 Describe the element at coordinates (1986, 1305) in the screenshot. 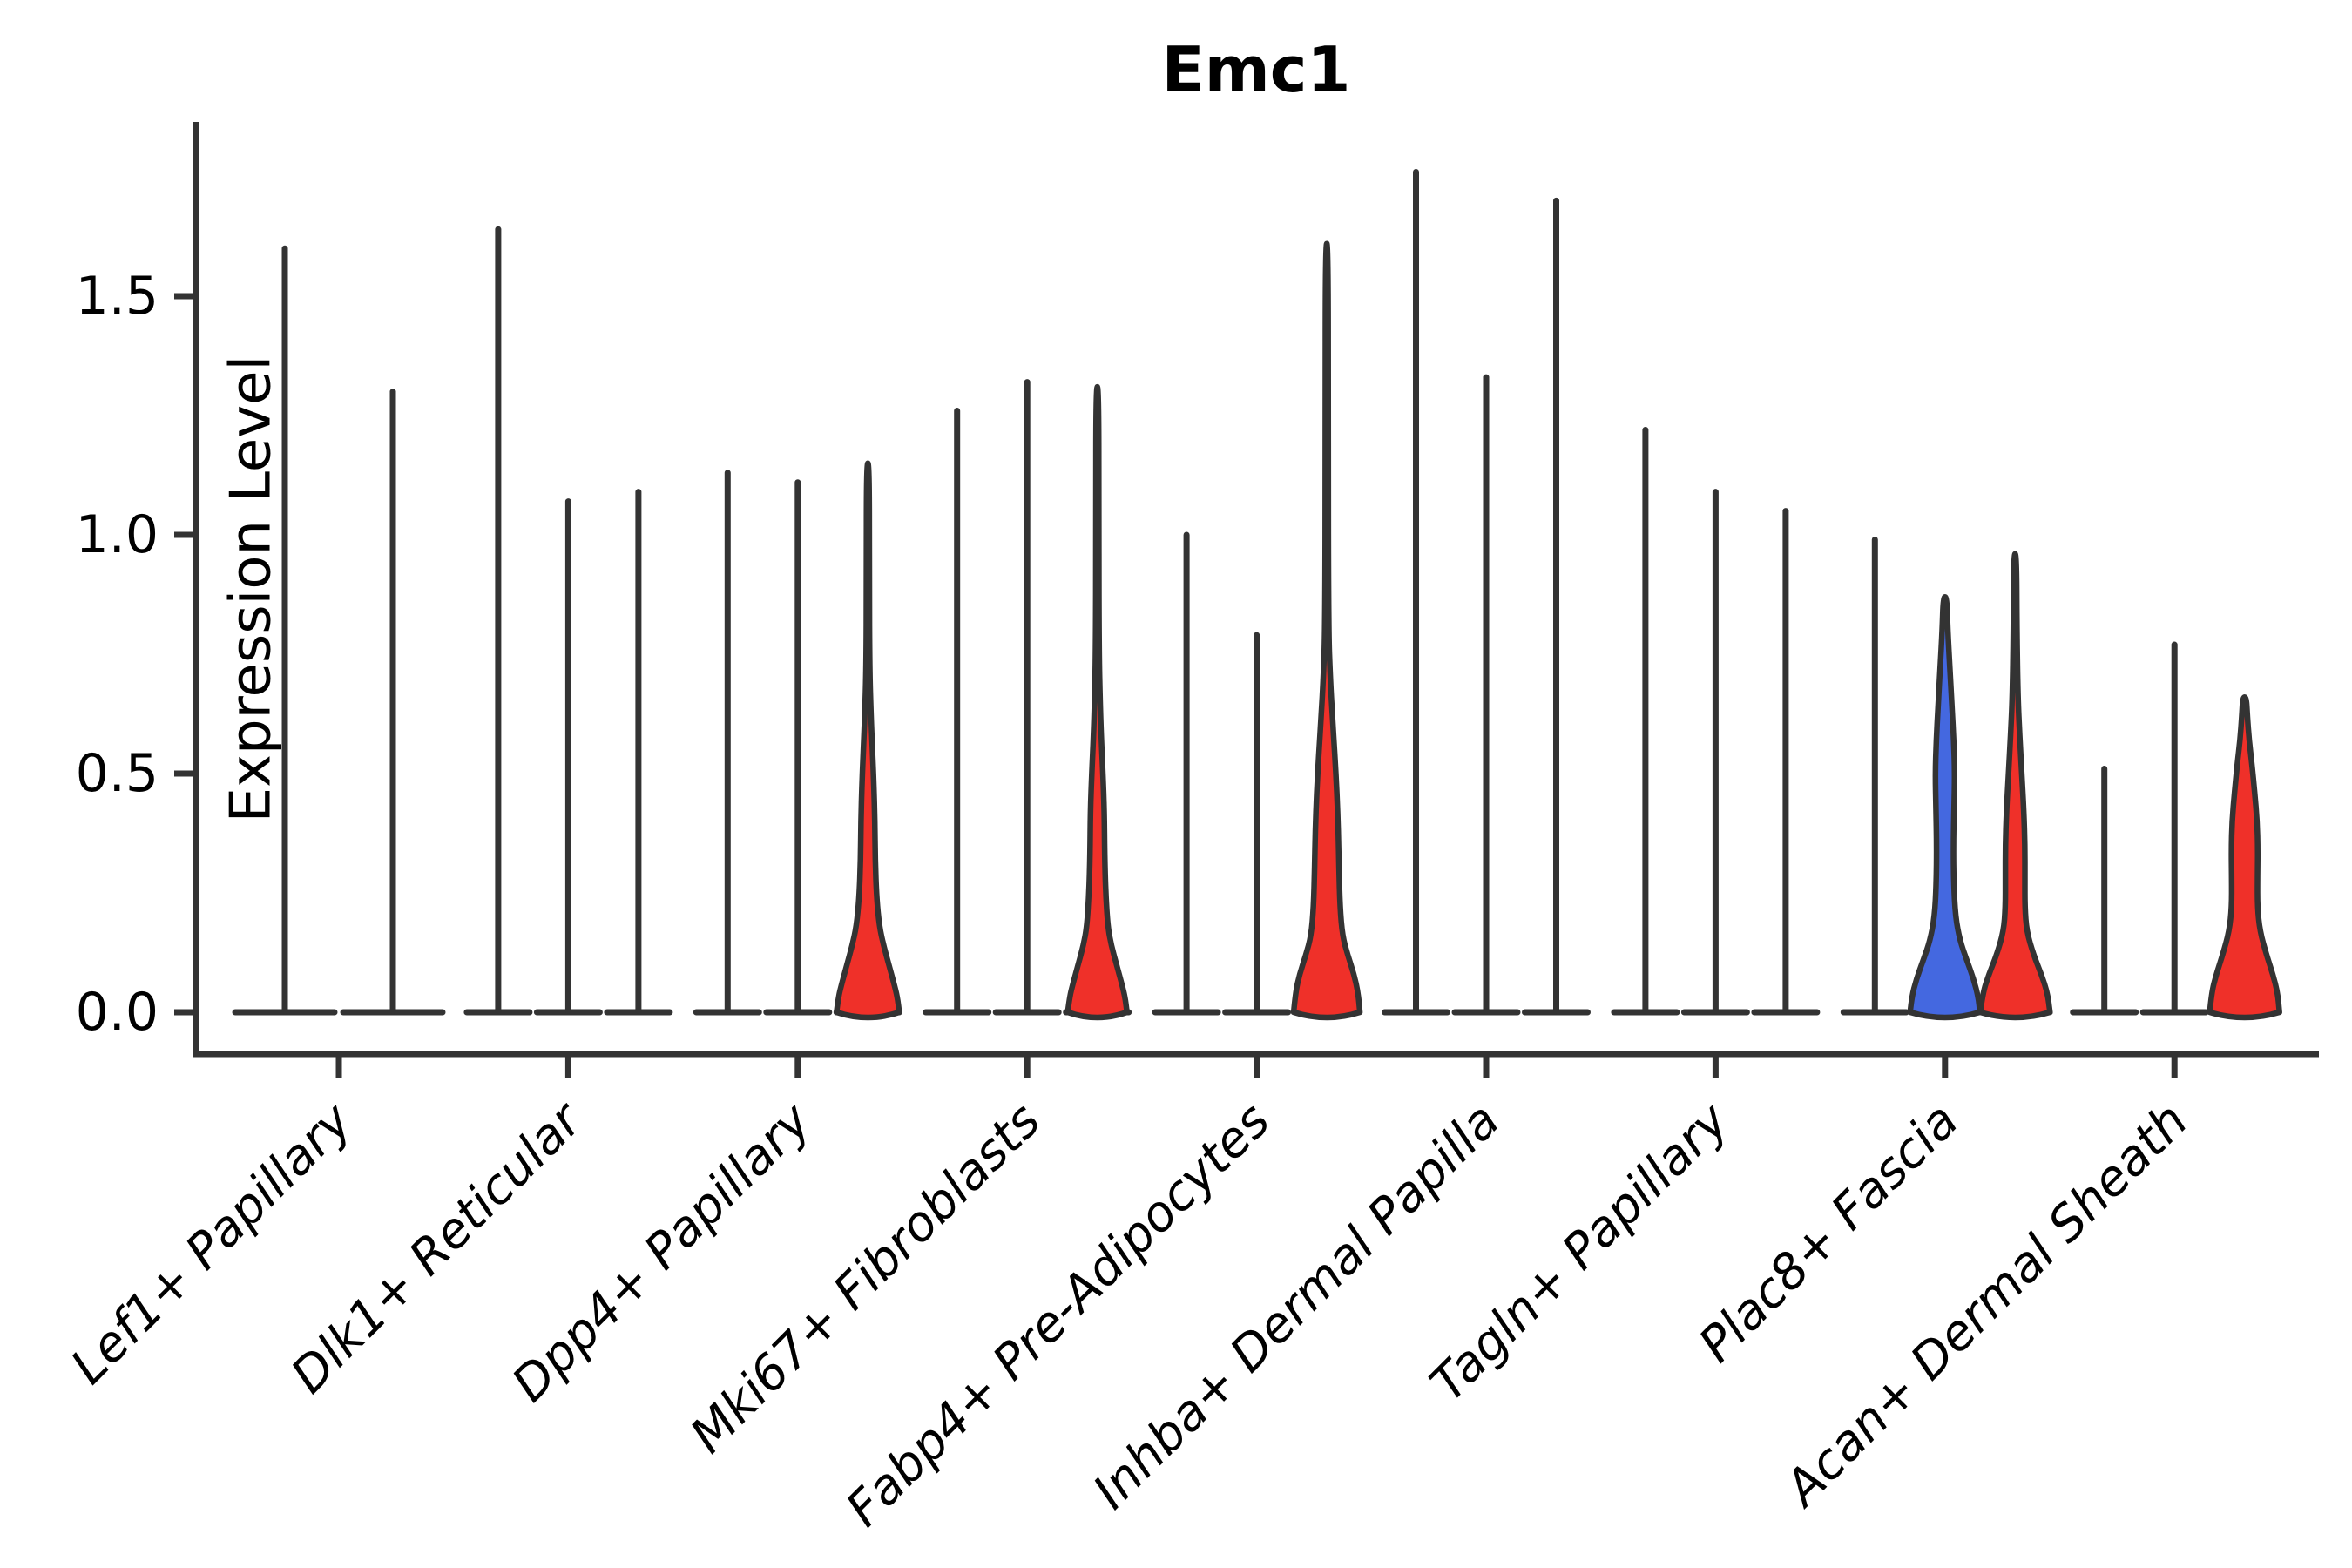

I see `x-category-label: Acan+ Dermal Sheath` at that location.